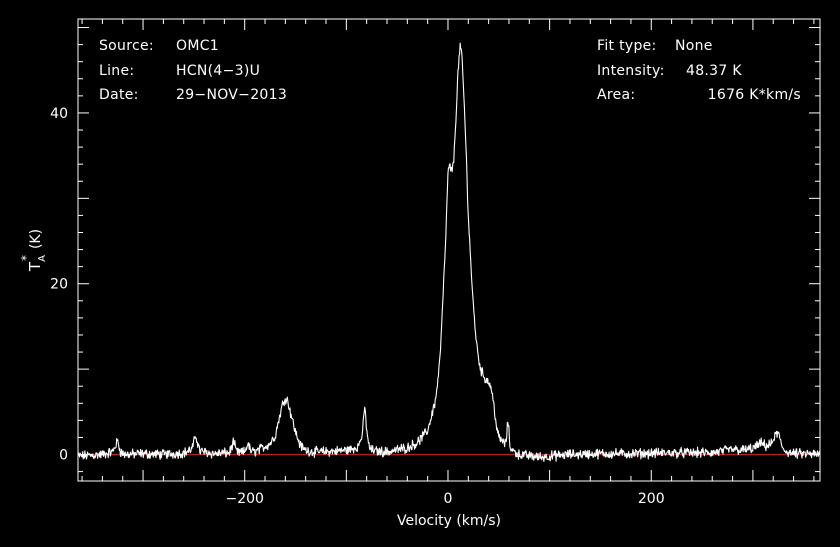  I want to click on y-axis-label-symbol: T, so click(35, 266).